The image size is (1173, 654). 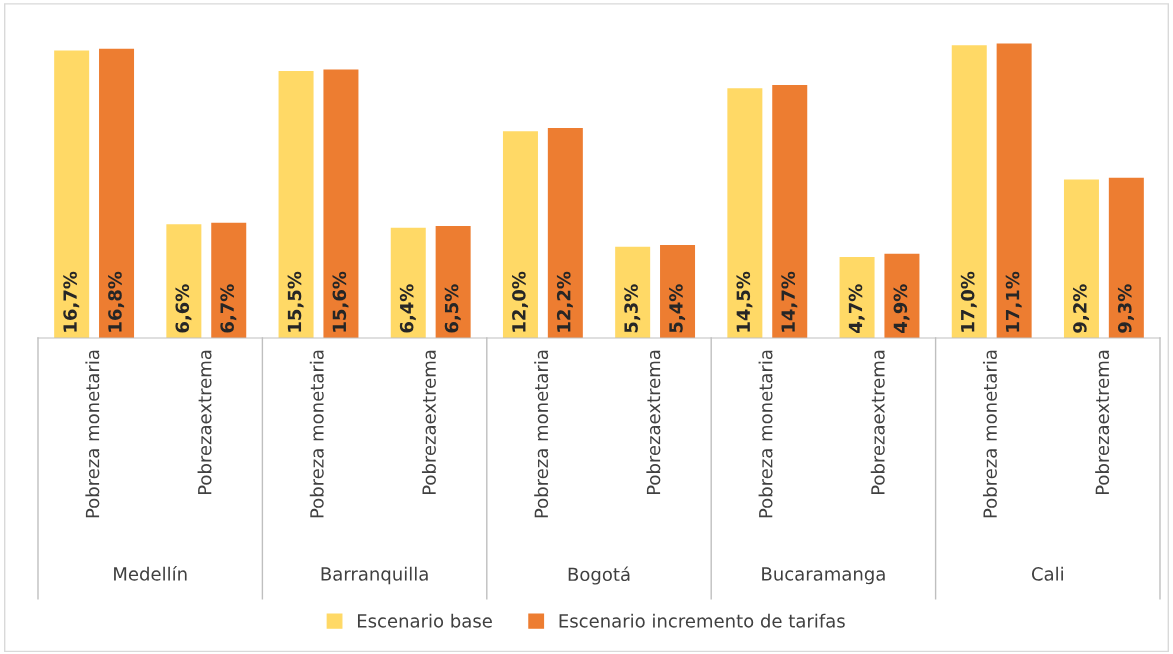 I want to click on data-label: 12,0%, so click(x=520, y=301).